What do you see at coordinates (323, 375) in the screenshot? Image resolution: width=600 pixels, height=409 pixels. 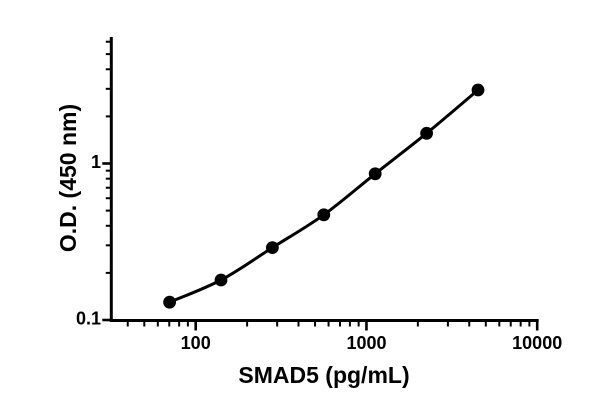 I see `x-axis-title: SMAD5 (pg/mL)` at bounding box center [323, 375].